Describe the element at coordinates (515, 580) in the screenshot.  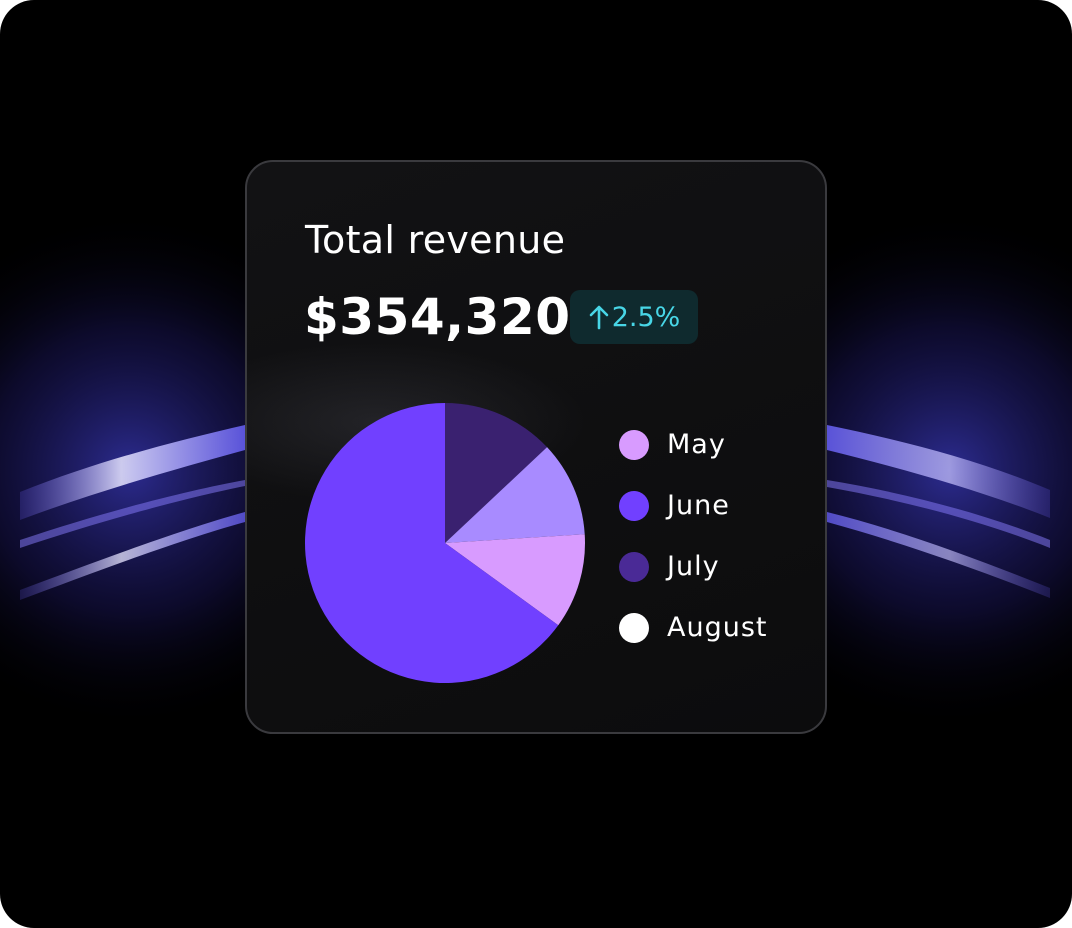
I see `pie-slice-may` at that location.